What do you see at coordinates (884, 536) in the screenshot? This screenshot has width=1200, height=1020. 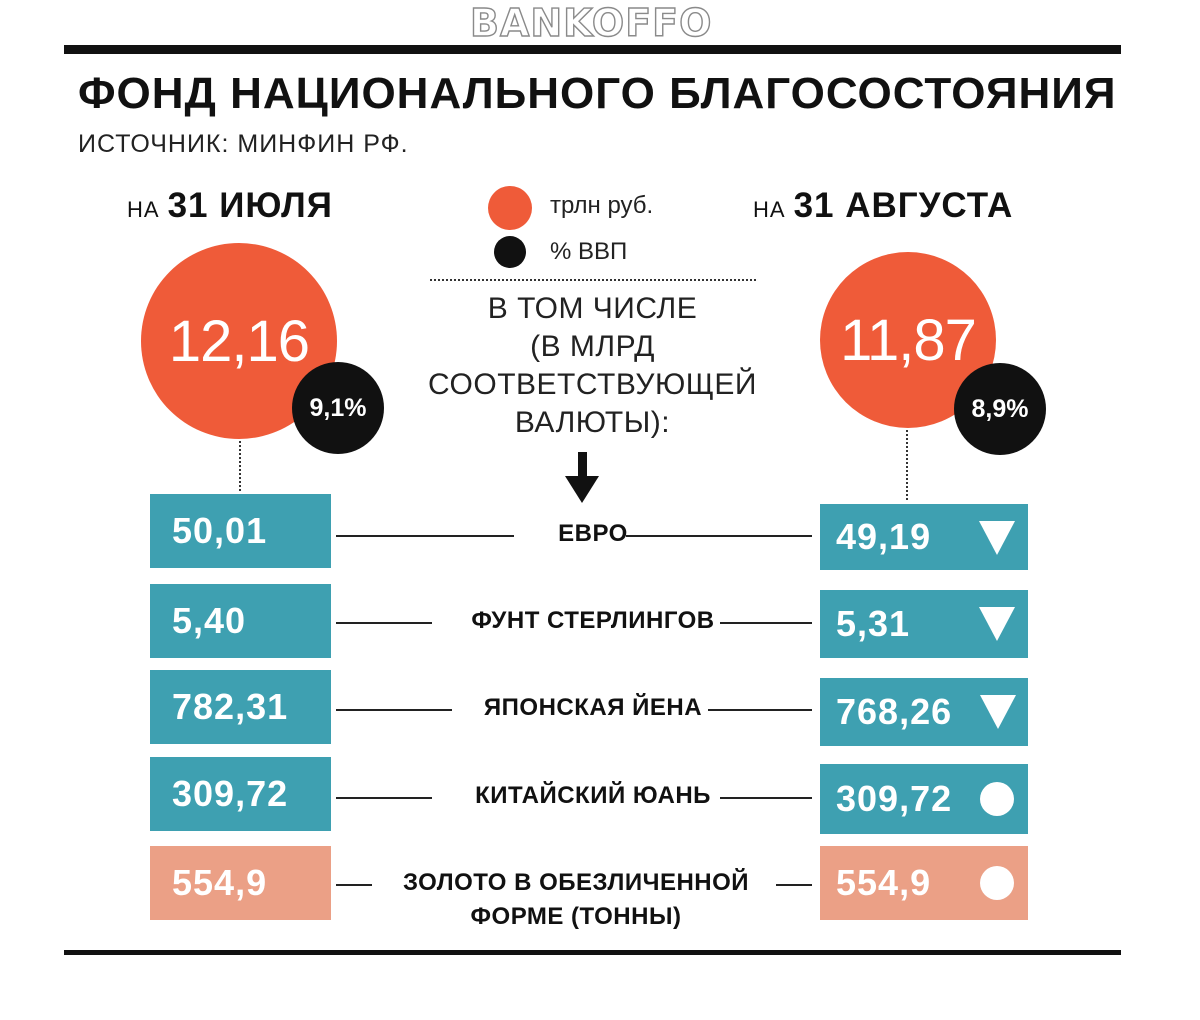 I see `value-right: 49,19` at bounding box center [884, 536].